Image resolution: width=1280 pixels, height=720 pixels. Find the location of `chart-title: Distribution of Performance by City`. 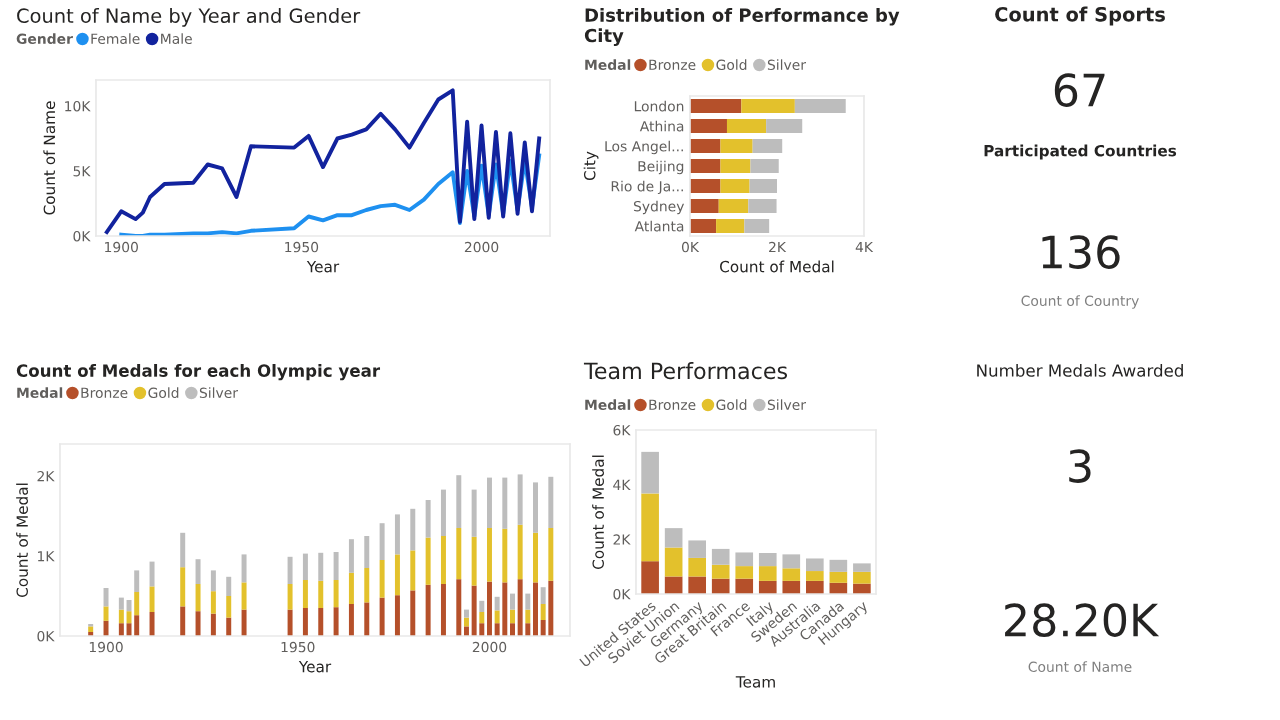

chart-title: Distribution of Performance by City is located at coordinates (742, 27).